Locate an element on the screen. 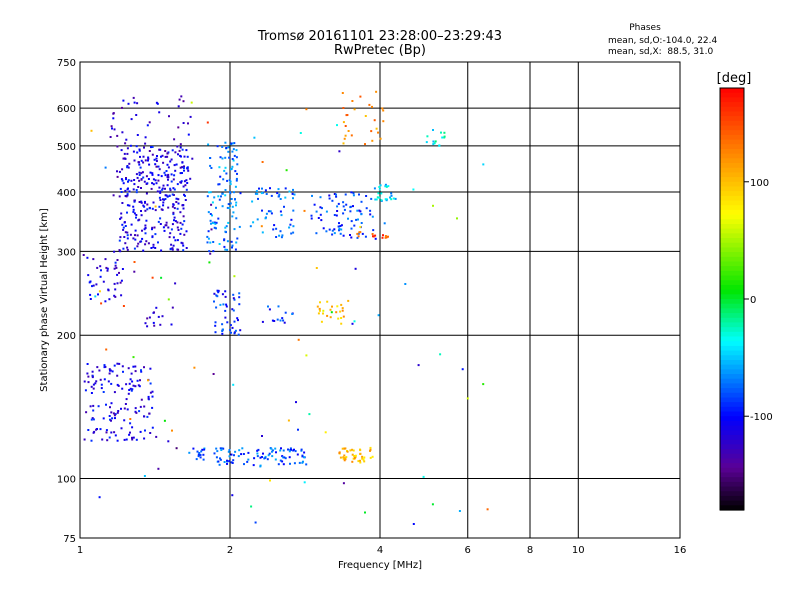 The height and width of the screenshot is (600, 800). chart-title: Tromsø 20161101 23:28:00–23:29:43 is located at coordinates (379, 36).